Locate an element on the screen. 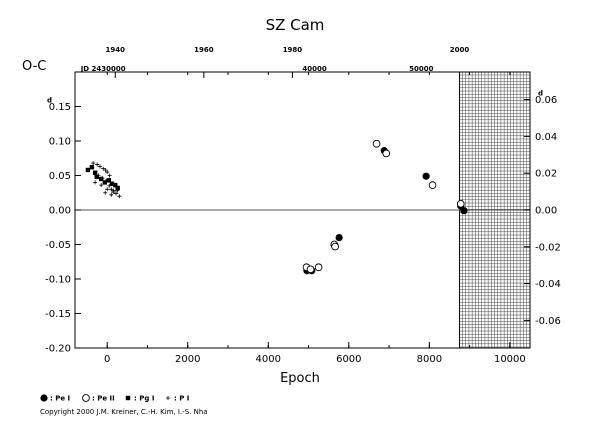  y2-tick-label: 0.02 is located at coordinates (546, 174).